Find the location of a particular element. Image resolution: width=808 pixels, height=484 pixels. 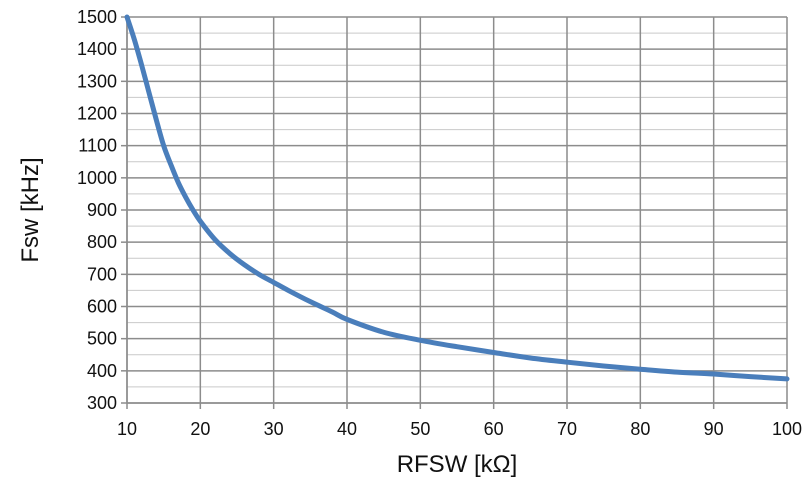

x-axis-title: RFSW [kΩ] is located at coordinates (457, 464).